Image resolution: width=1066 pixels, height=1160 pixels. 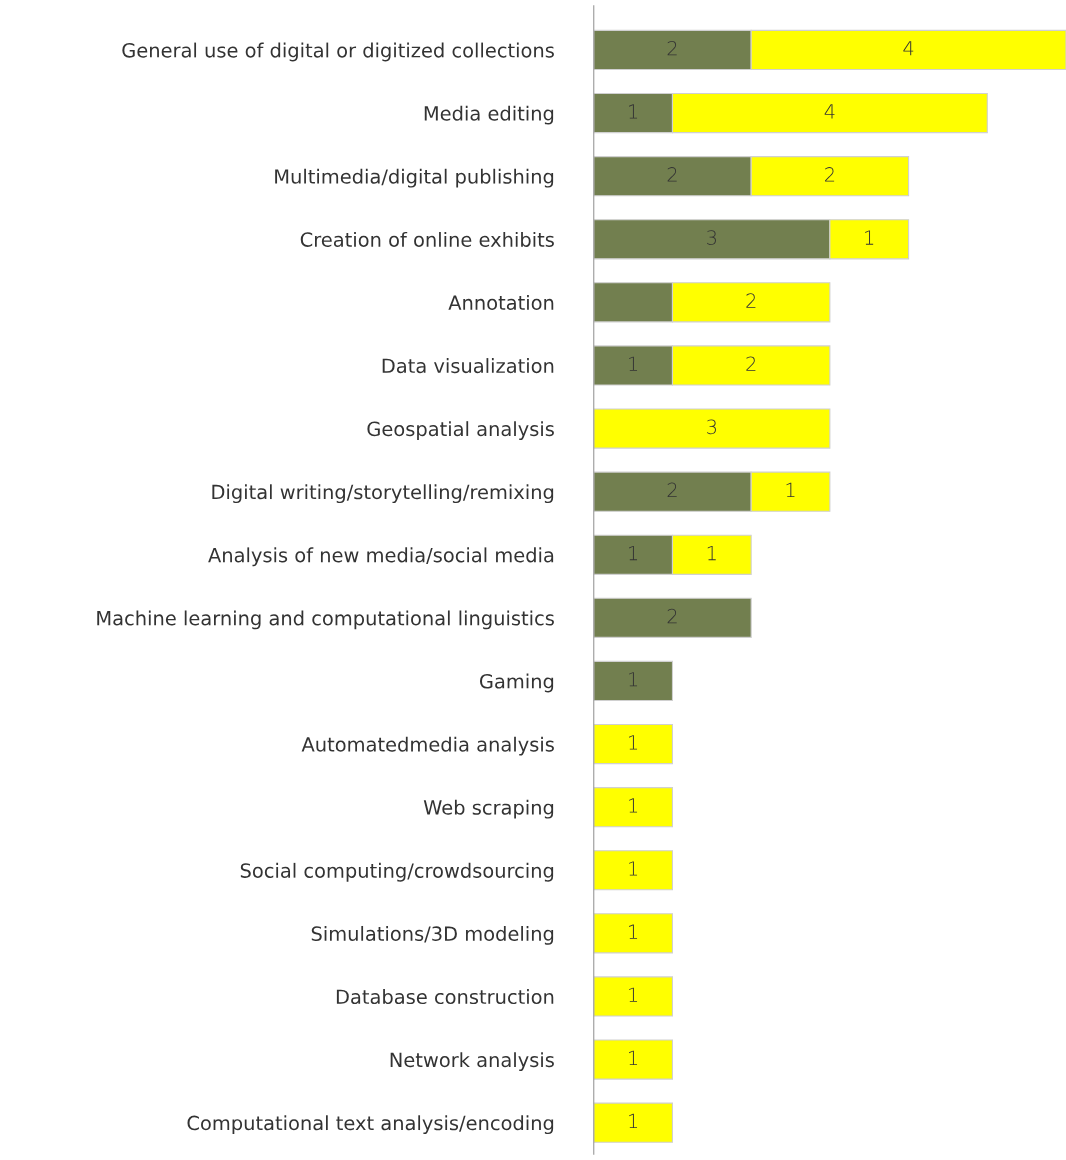 What do you see at coordinates (383, 494) in the screenshot?
I see `y-tick-label: Digital writing/storytelling/remixing` at bounding box center [383, 494].